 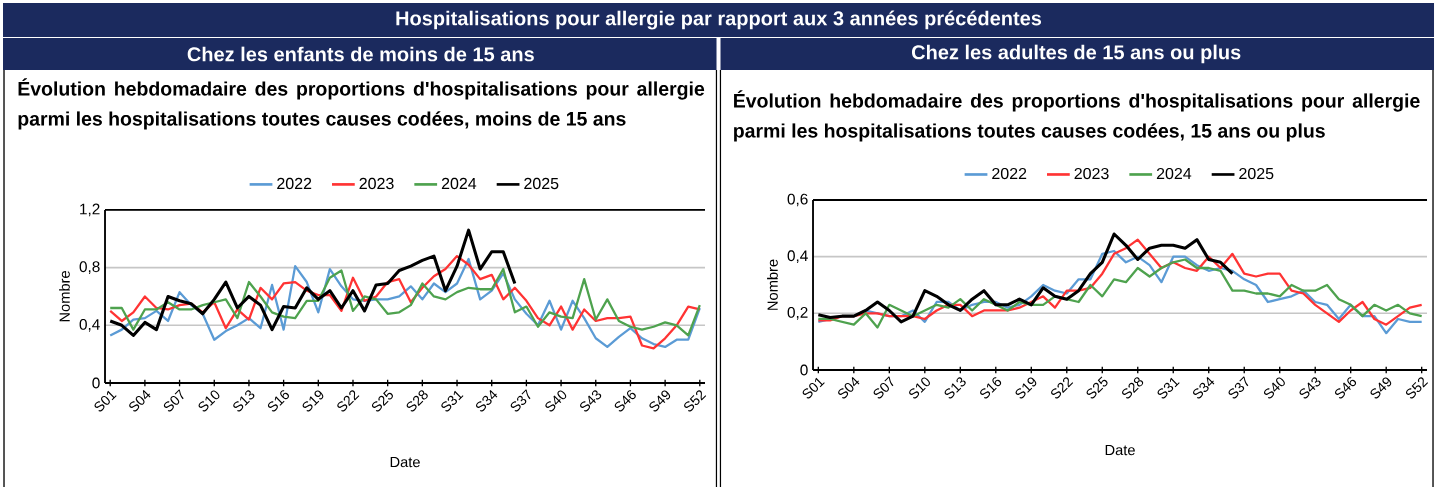 I want to click on y-tick-label: 0,6, so click(x=797, y=200).